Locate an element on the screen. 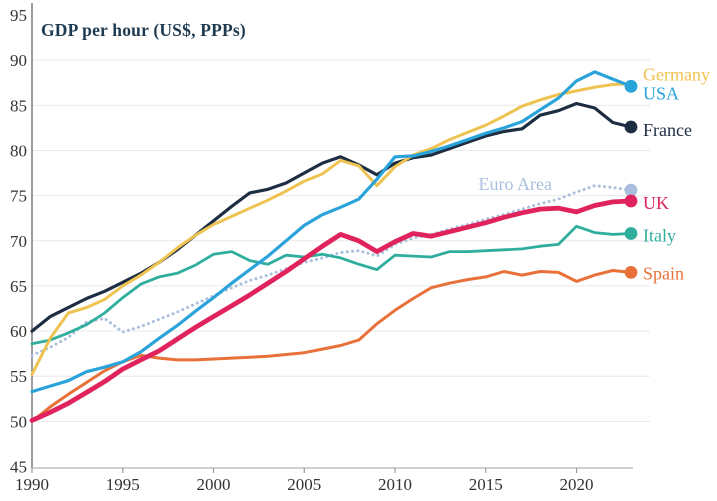 Image resolution: width=717 pixels, height=501 pixels. france-end-dot is located at coordinates (631, 127).